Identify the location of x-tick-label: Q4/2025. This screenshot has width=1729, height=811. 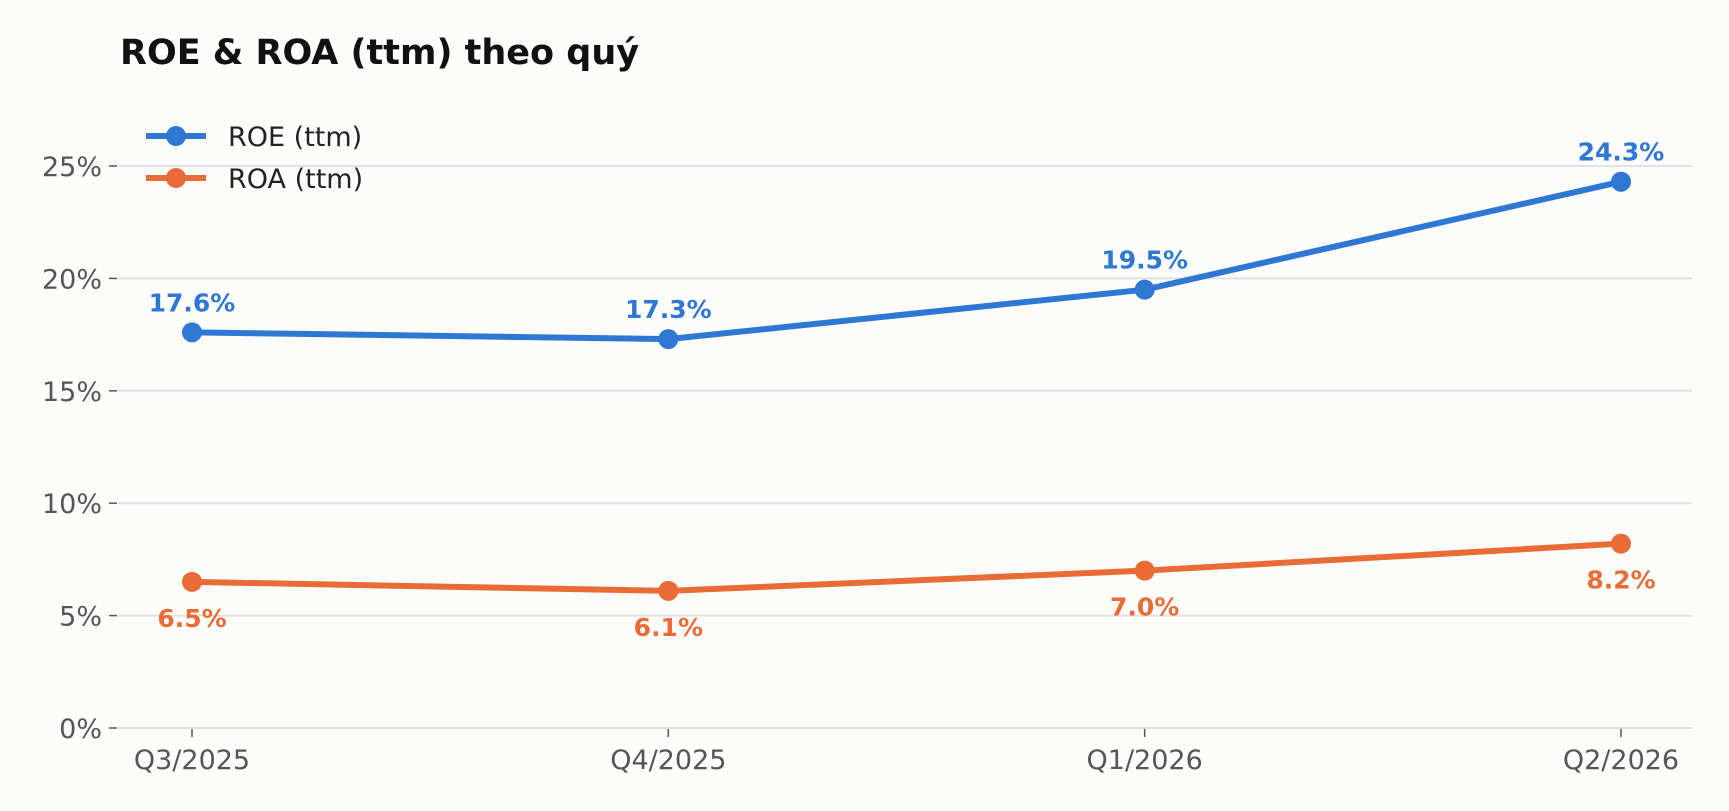
(668, 760).